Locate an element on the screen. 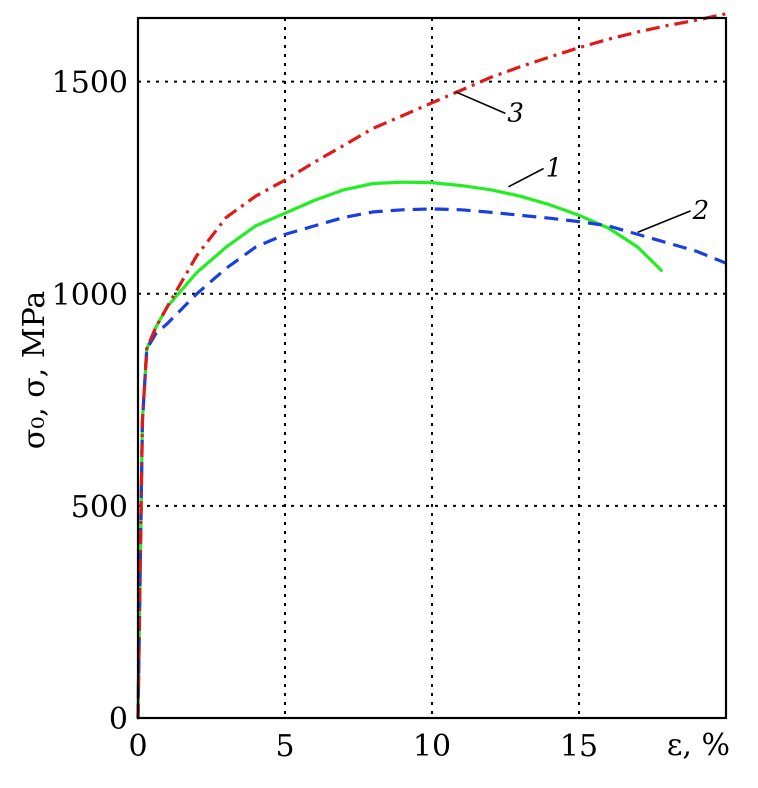 The height and width of the screenshot is (788, 758). annotation-label: 3 is located at coordinates (515, 113).